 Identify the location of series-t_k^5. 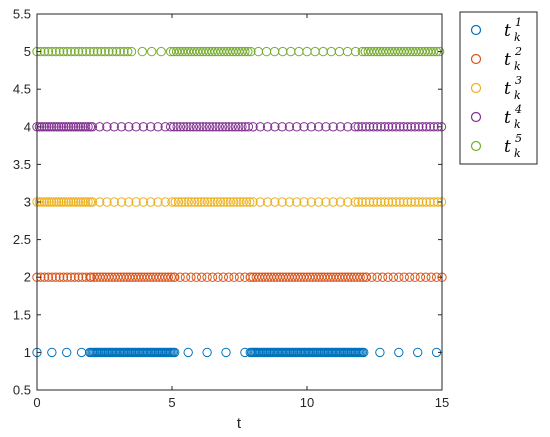
(238, 51).